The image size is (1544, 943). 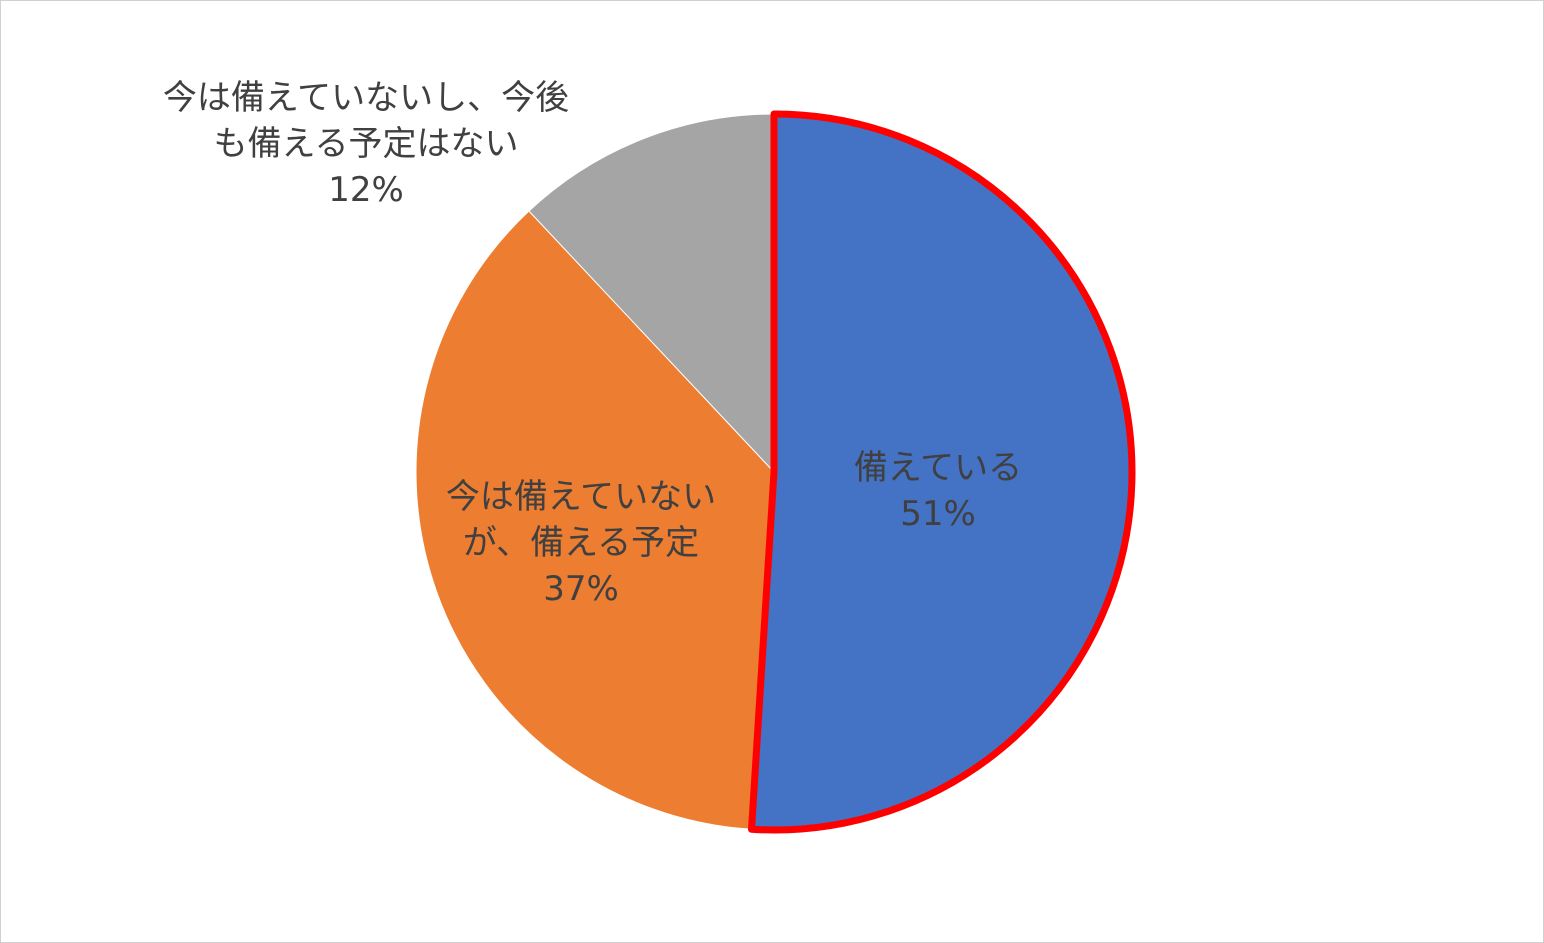 What do you see at coordinates (366, 190) in the screenshot?
I see `slice-value-label: 12%` at bounding box center [366, 190].